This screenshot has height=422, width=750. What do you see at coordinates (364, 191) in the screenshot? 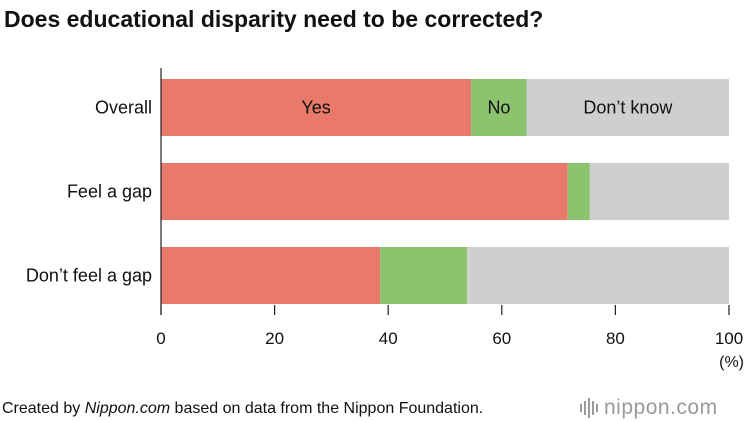
I see `bar-yes-feel-a-gap` at bounding box center [364, 191].